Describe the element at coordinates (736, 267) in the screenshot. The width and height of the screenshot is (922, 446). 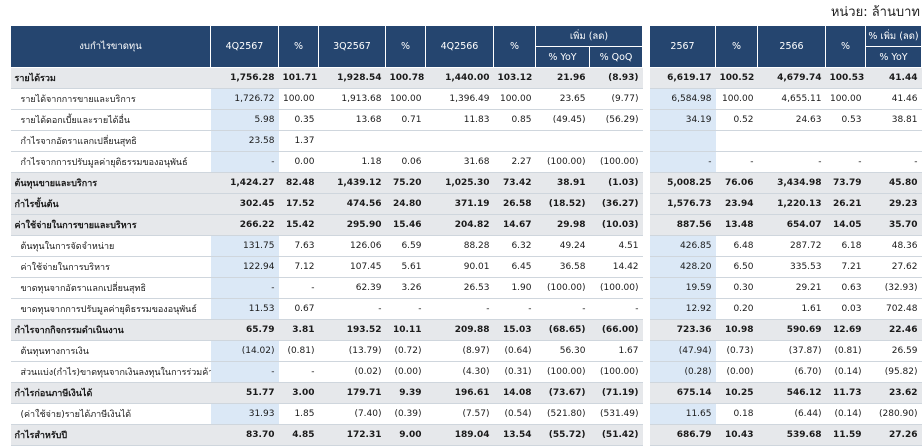
I see `table-cell: 6.50` at that location.